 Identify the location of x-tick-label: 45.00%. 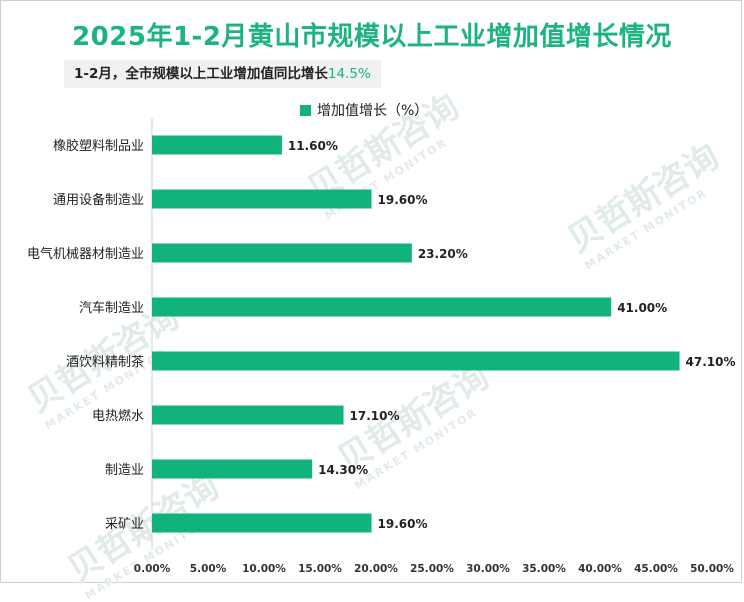
(656, 569).